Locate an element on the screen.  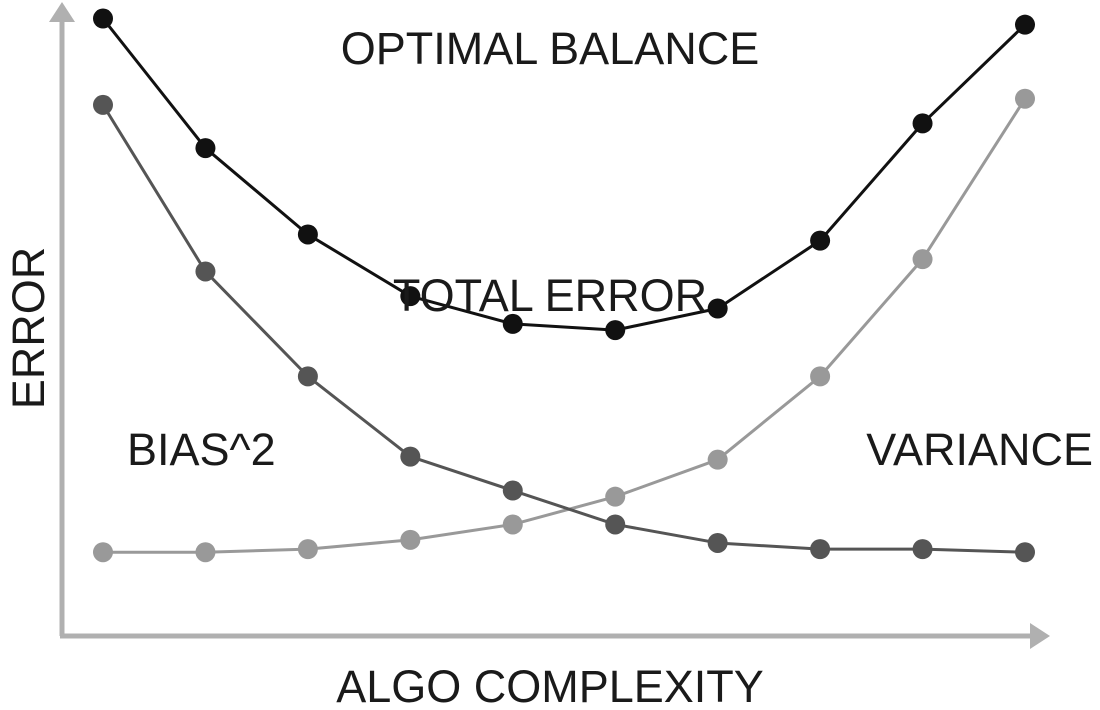
y-axis-label: ERROR is located at coordinates (28, 328).